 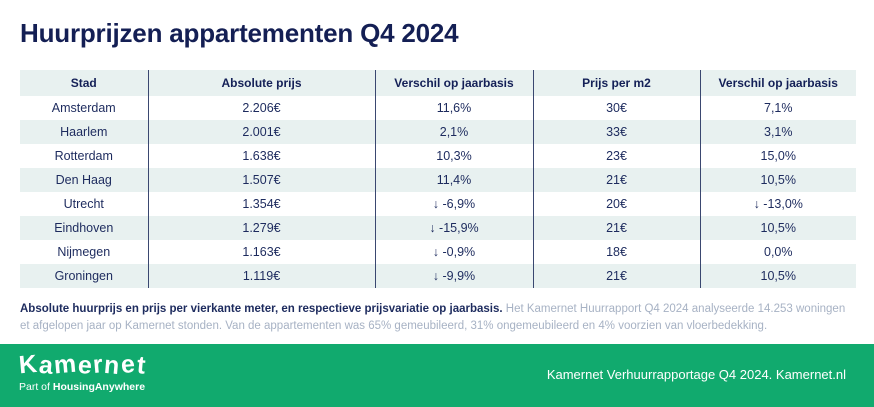 What do you see at coordinates (84, 156) in the screenshot?
I see `city-cell: Rotterdam` at bounding box center [84, 156].